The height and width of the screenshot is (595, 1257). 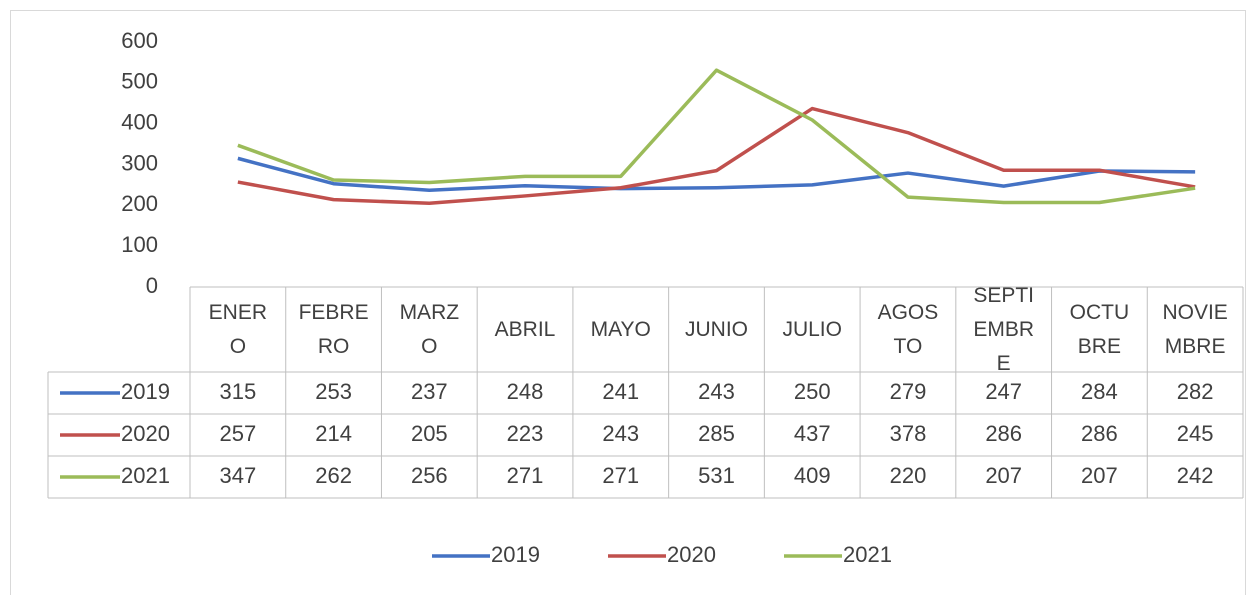 I want to click on table-value: 250, so click(x=812, y=391).